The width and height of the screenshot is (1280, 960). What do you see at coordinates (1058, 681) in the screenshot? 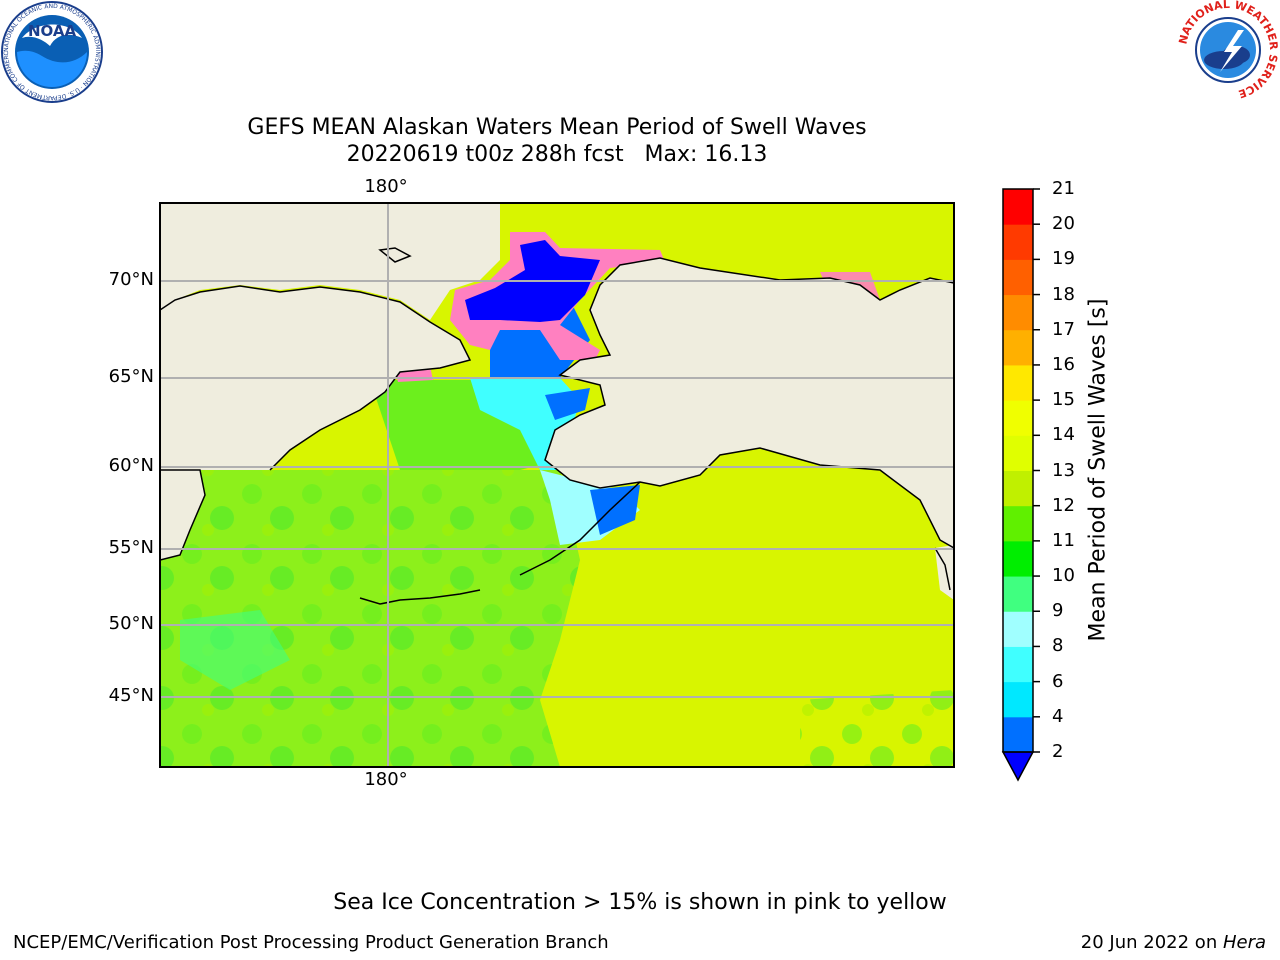
I see `colorbar-tick-label: 6` at bounding box center [1058, 681].